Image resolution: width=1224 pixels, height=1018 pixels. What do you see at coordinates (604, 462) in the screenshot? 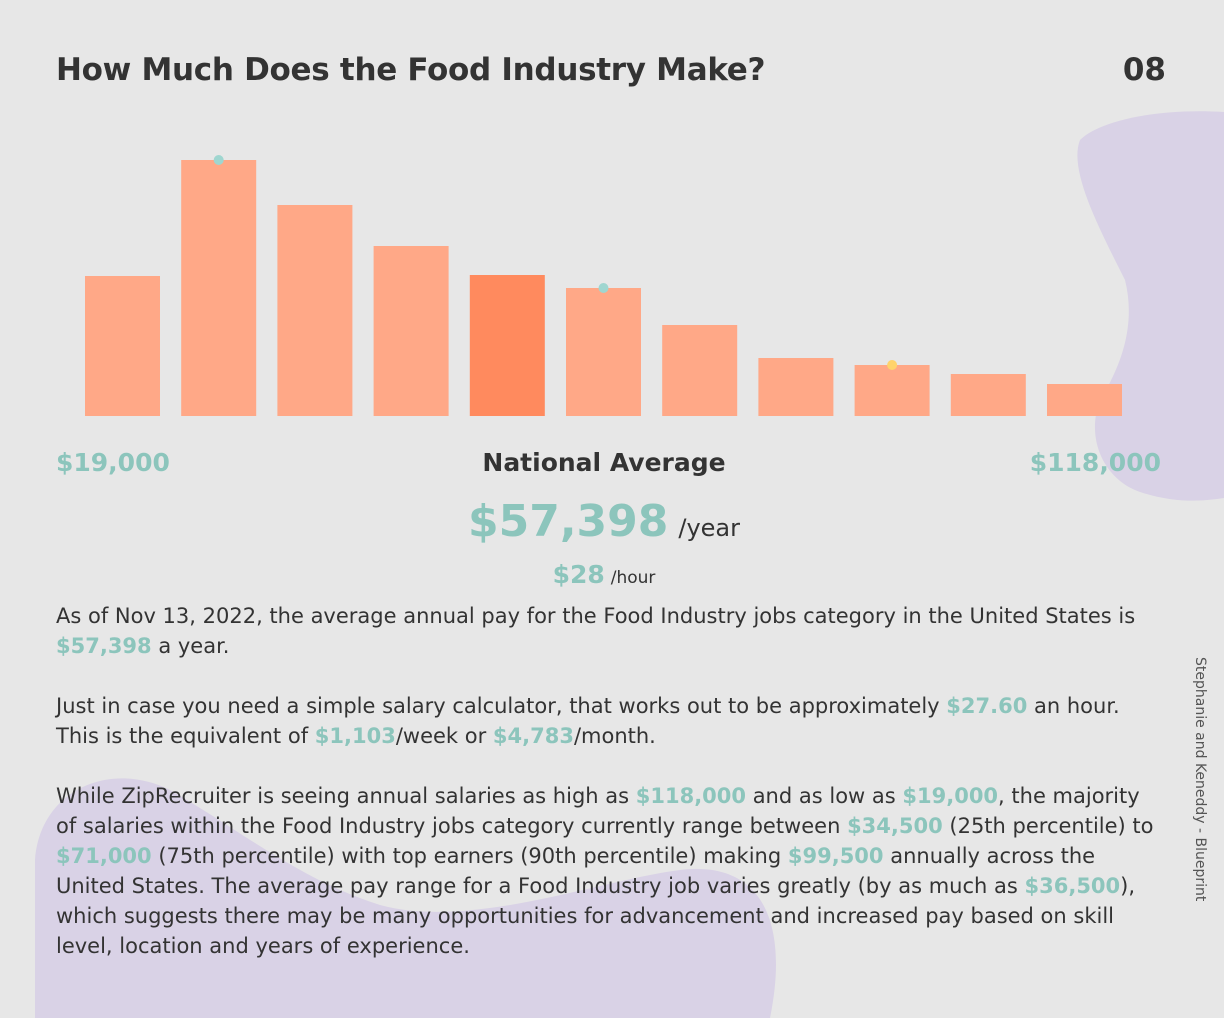
I see `national-average-label: National Average` at bounding box center [604, 462].